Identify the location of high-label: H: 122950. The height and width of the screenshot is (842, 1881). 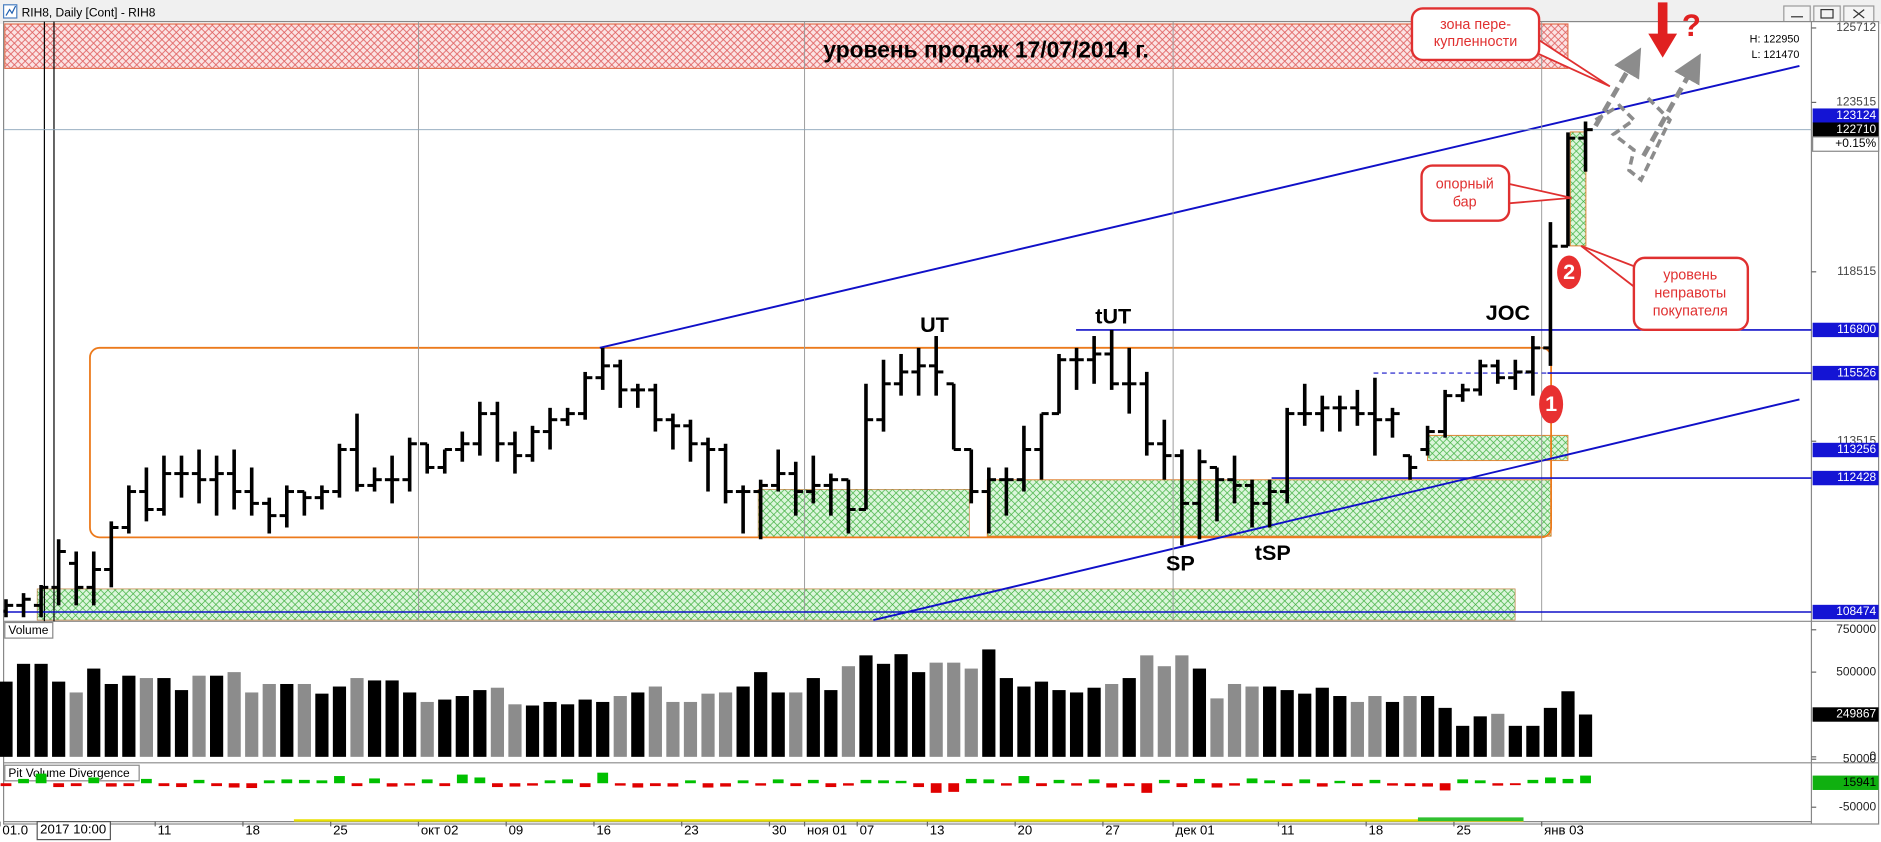
(1775, 39).